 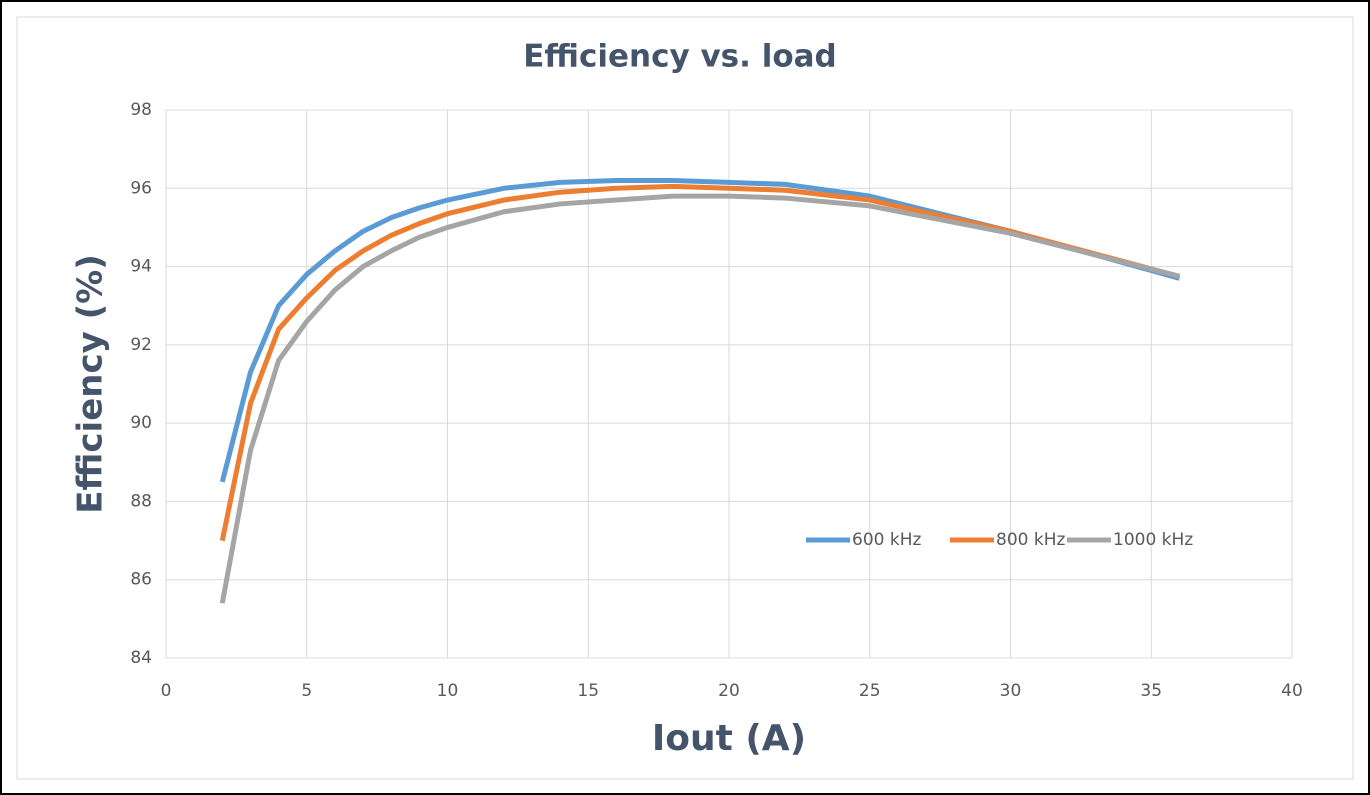 What do you see at coordinates (1153, 540) in the screenshot?
I see `legend-label: 1000 kHz` at bounding box center [1153, 540].